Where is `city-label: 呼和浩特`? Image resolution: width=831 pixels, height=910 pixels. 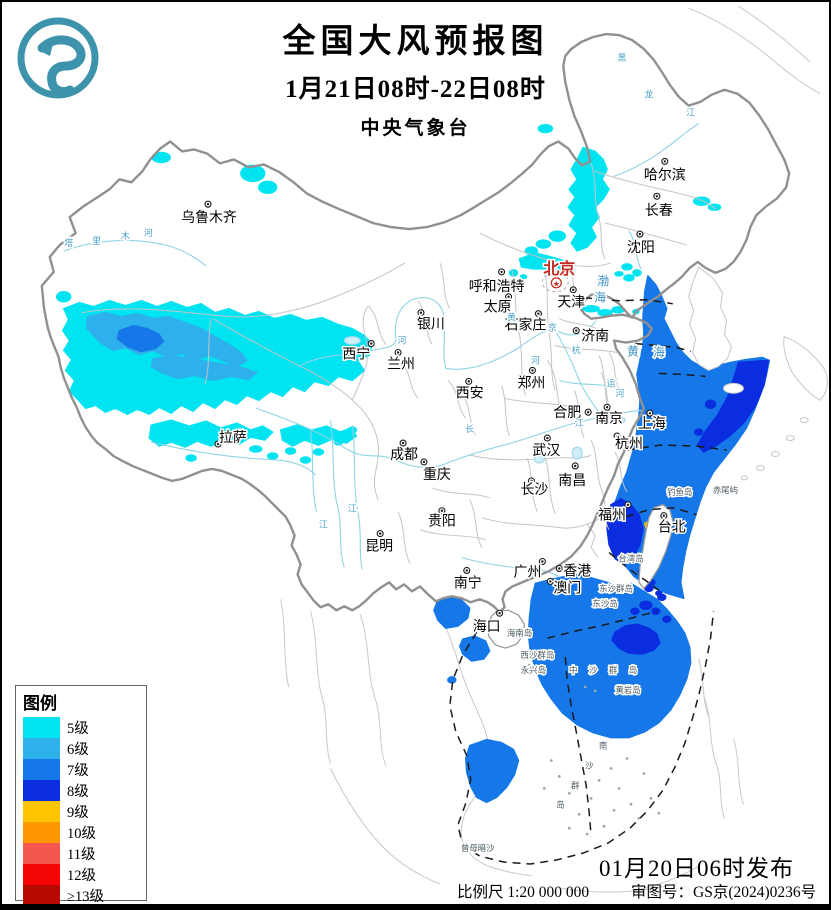 city-label: 呼和浩特 is located at coordinates (497, 287).